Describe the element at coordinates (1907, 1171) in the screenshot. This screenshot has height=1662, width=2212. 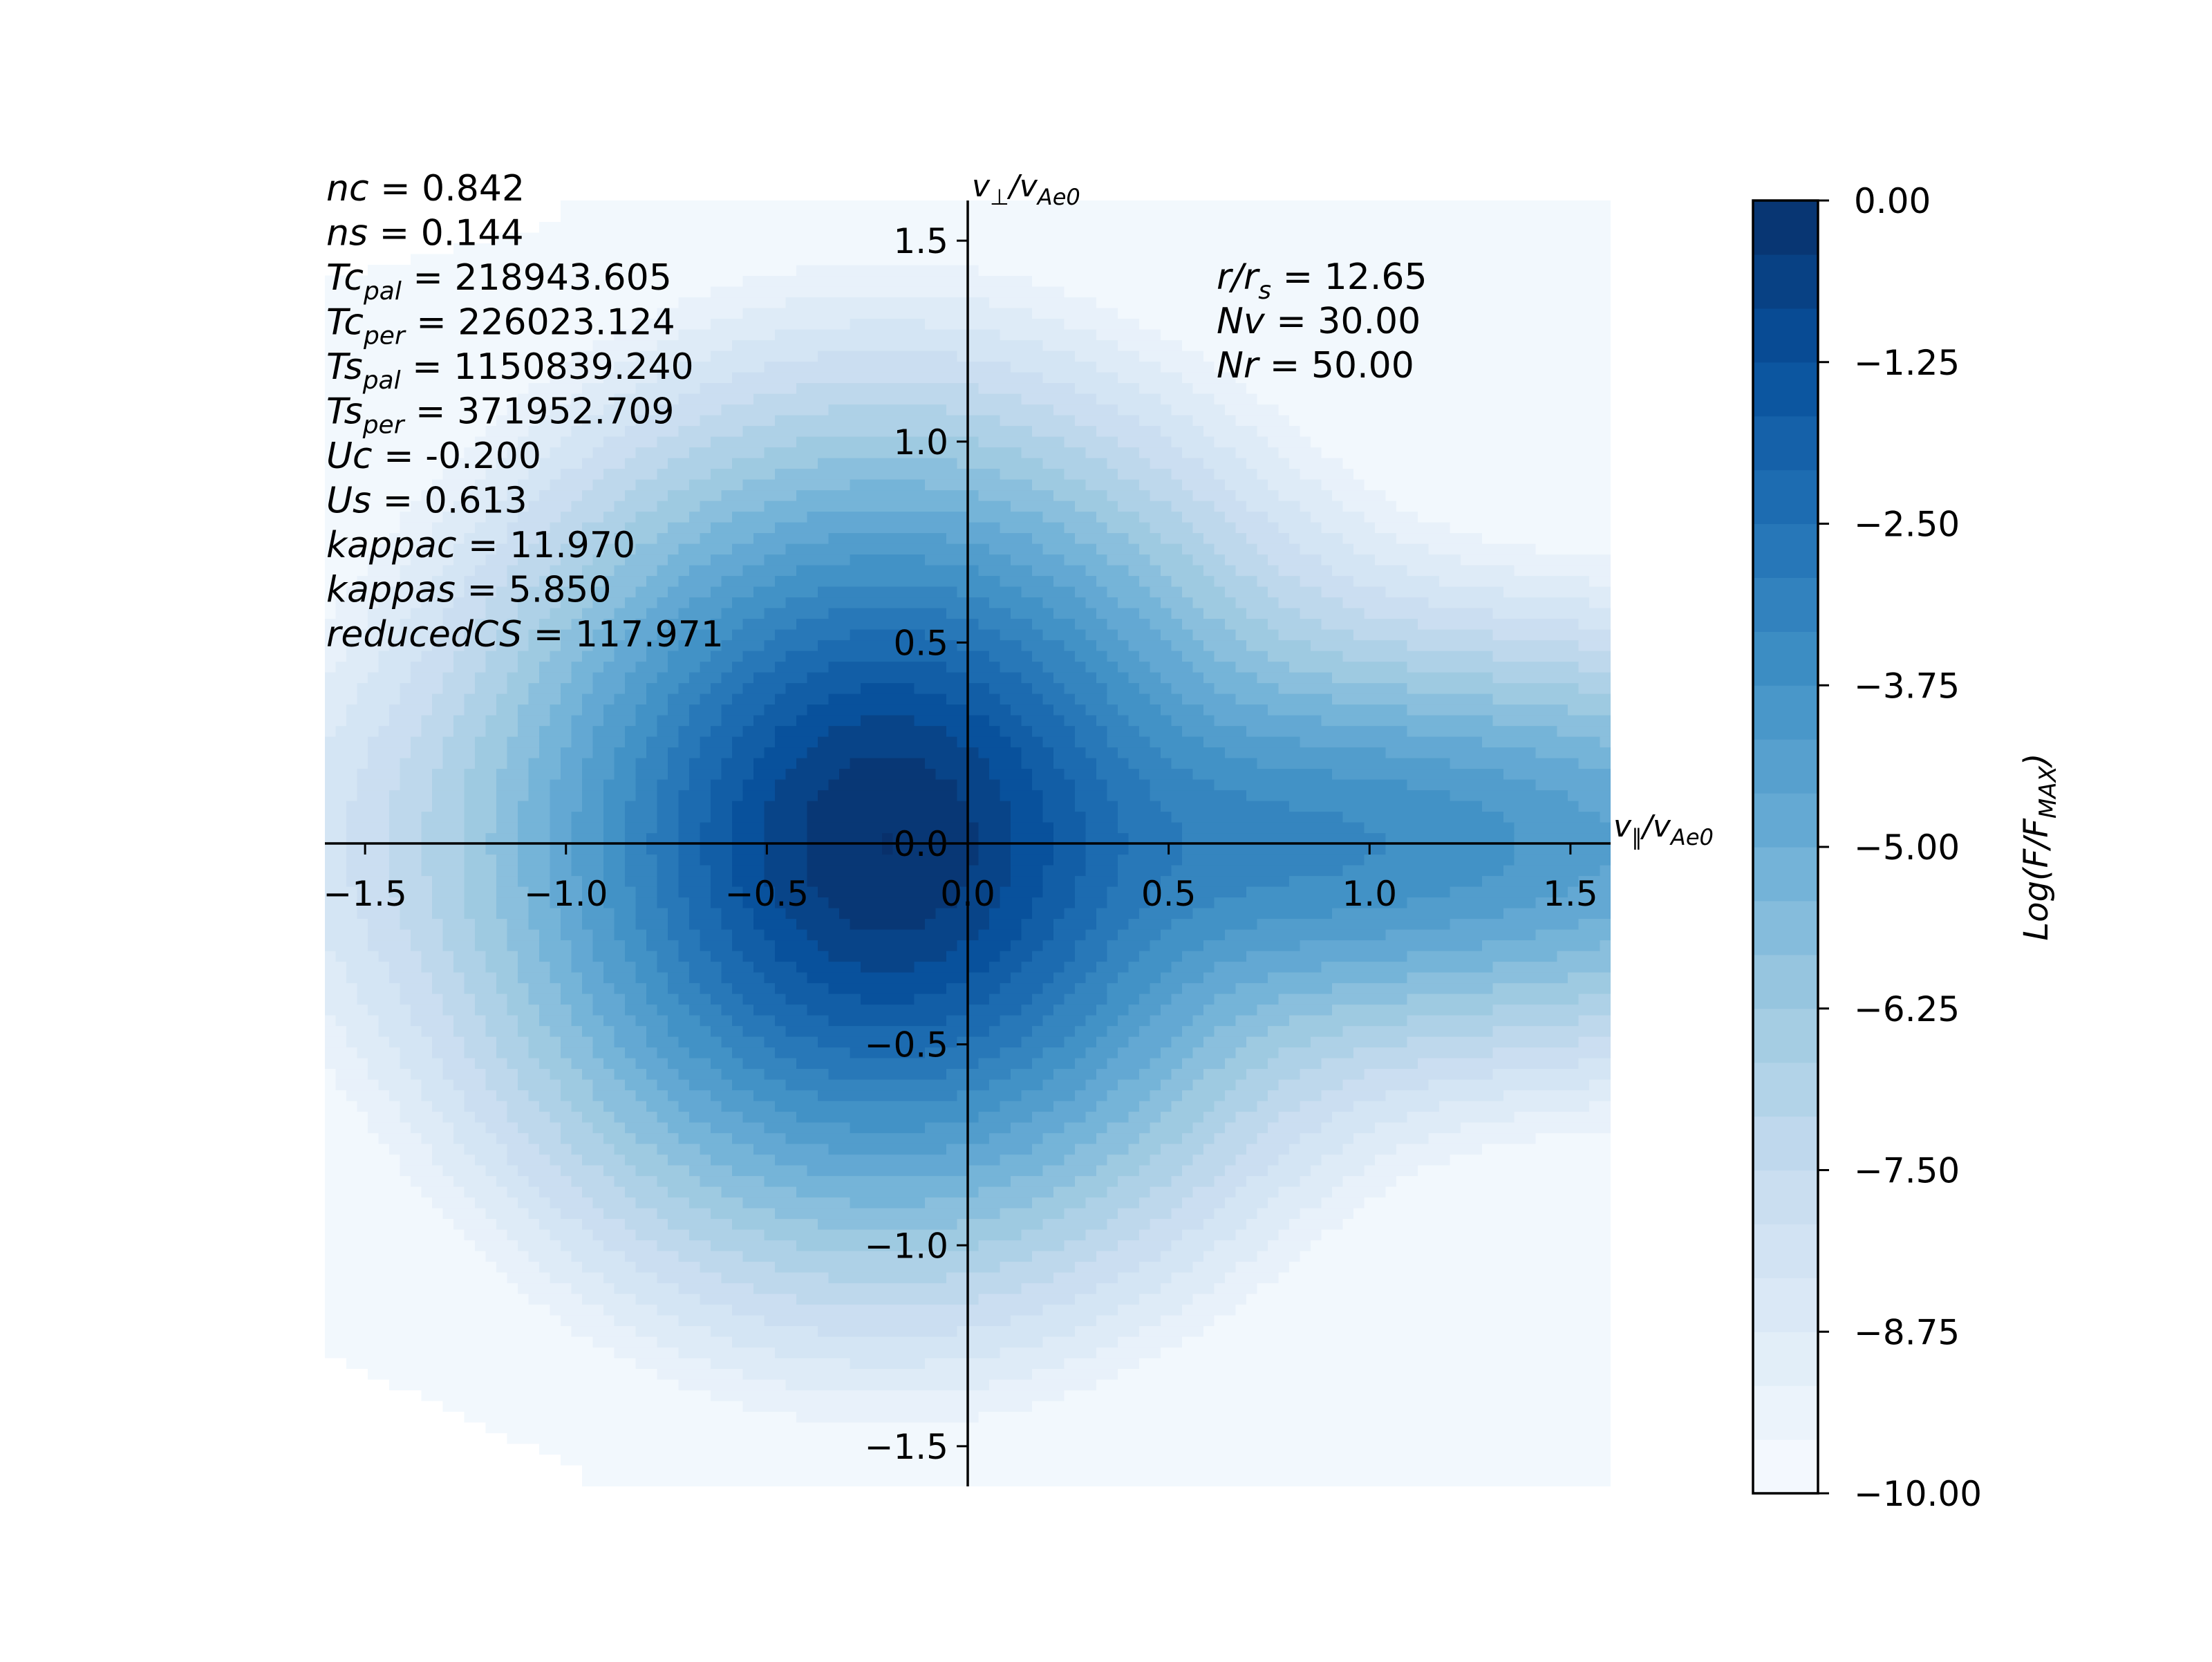
I see `colorbar-tick-label: −7.50` at that location.